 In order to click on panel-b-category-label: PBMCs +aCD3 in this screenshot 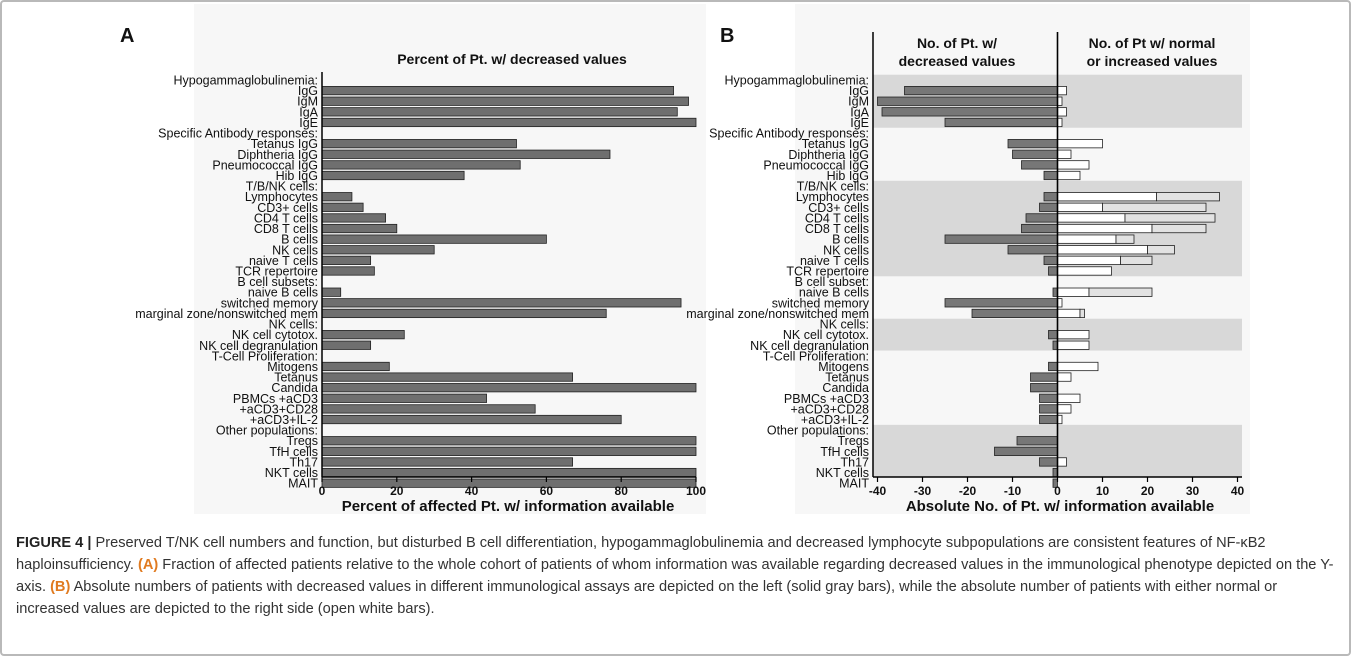, I will do `click(826, 399)`.